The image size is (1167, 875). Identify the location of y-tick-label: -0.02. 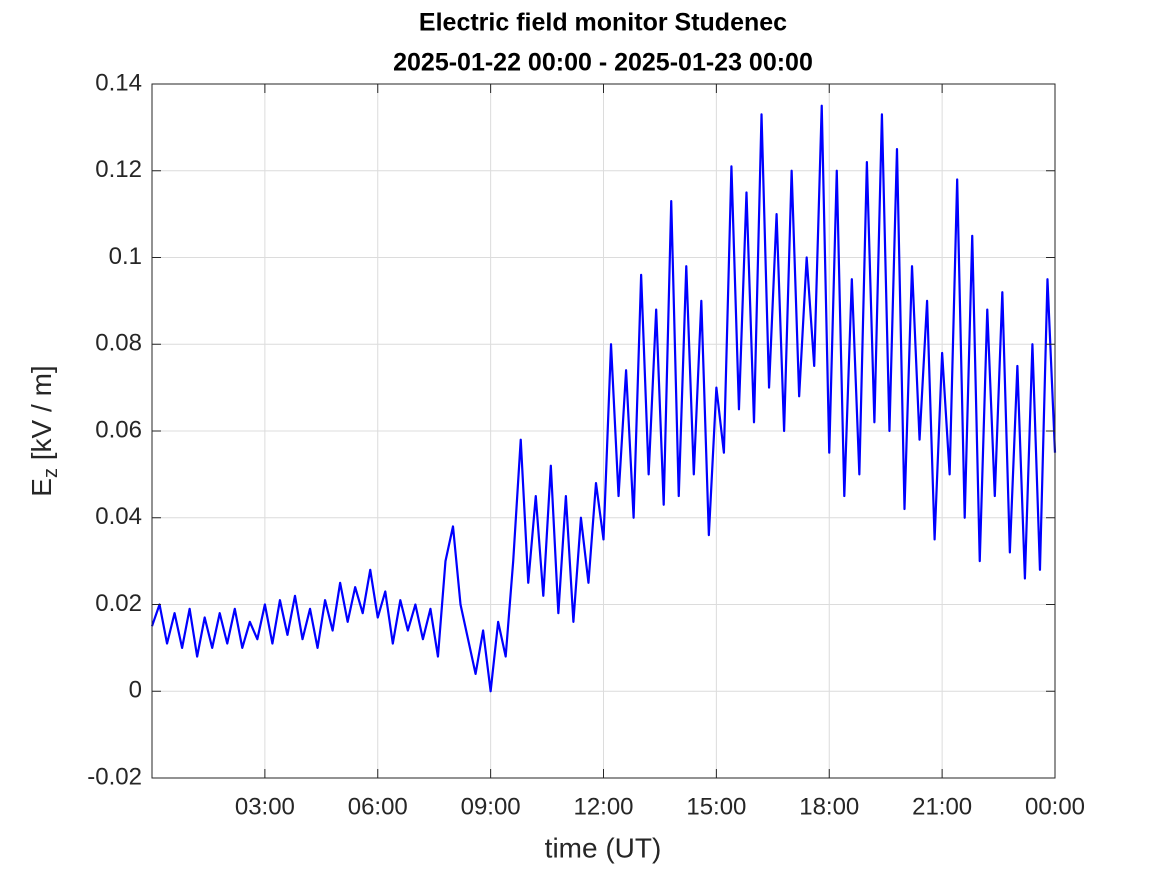
(114, 776).